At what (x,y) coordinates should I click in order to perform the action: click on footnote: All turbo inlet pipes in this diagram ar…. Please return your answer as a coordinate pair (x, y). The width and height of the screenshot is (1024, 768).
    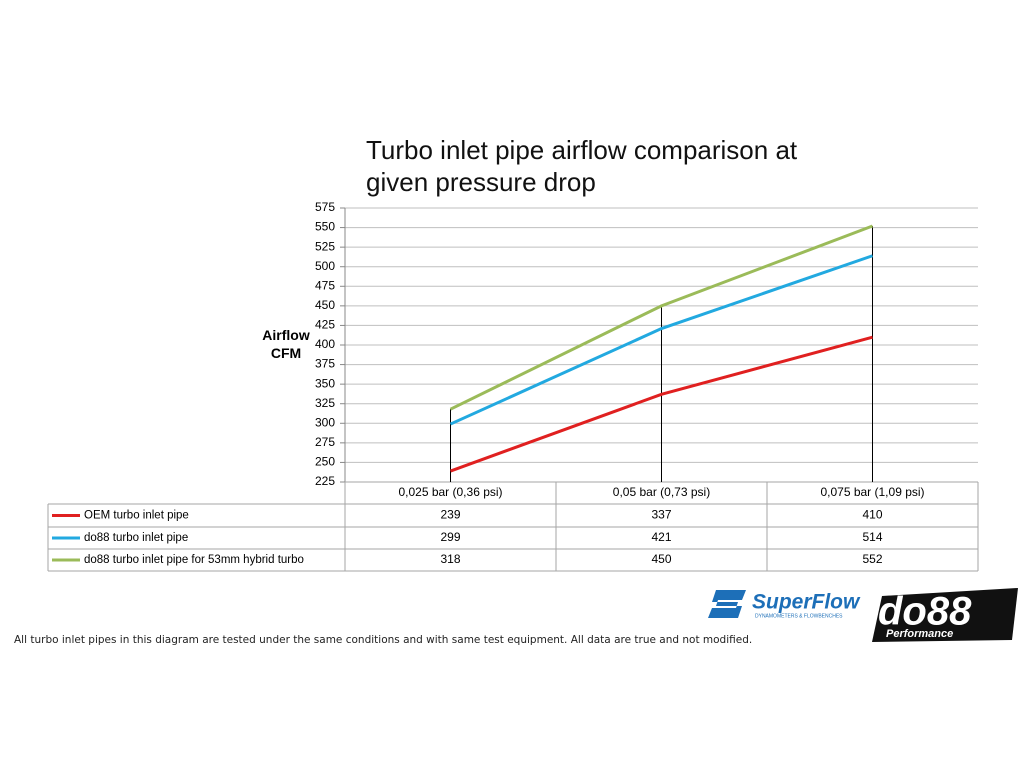
    Looking at the image, I should click on (383, 640).